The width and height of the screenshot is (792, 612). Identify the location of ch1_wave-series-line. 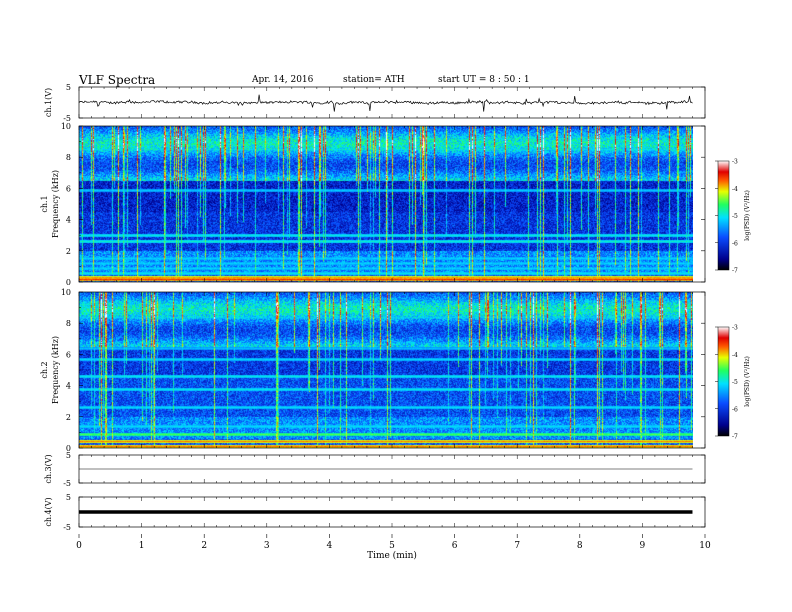
(385, 103).